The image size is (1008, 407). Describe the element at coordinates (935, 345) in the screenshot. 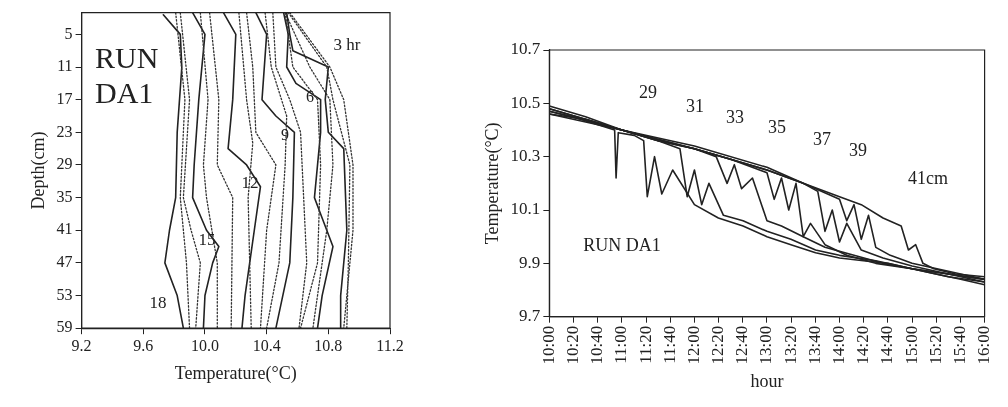

I see `x-tick-label: 15:20` at that location.